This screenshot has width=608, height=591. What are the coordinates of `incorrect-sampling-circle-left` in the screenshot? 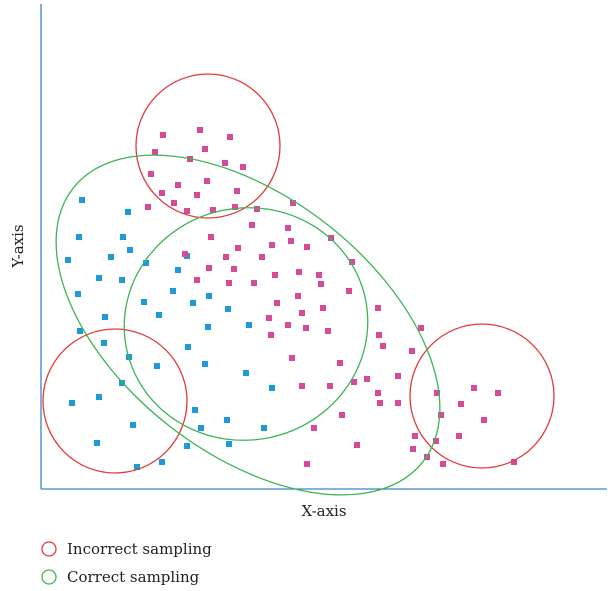 It's located at (115, 401).